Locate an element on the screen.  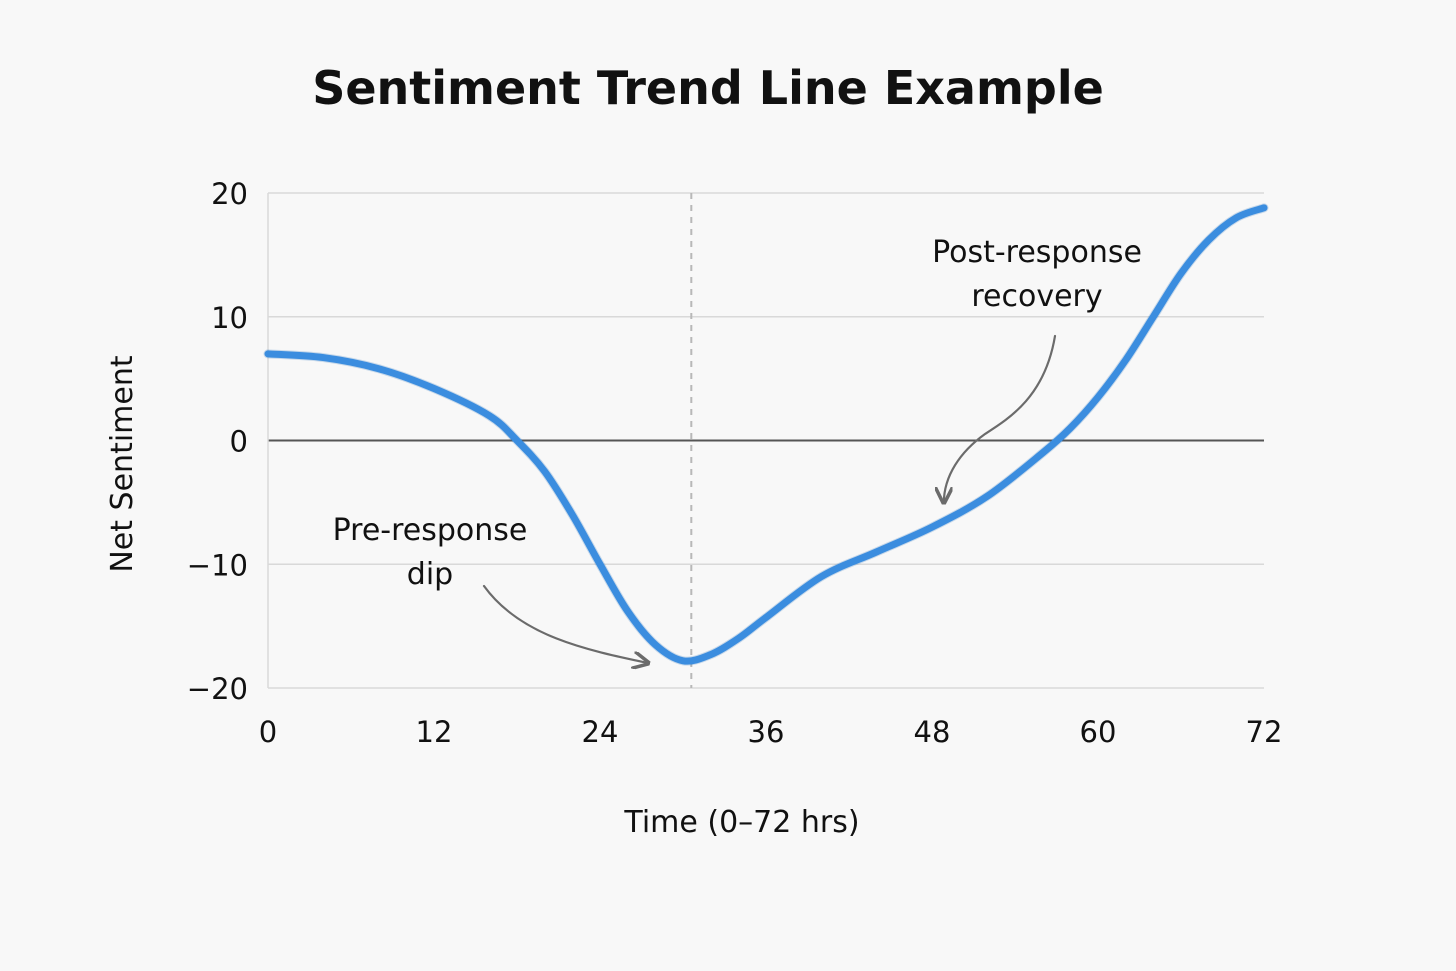
x-tick-label-6: 72 is located at coordinates (1264, 732).